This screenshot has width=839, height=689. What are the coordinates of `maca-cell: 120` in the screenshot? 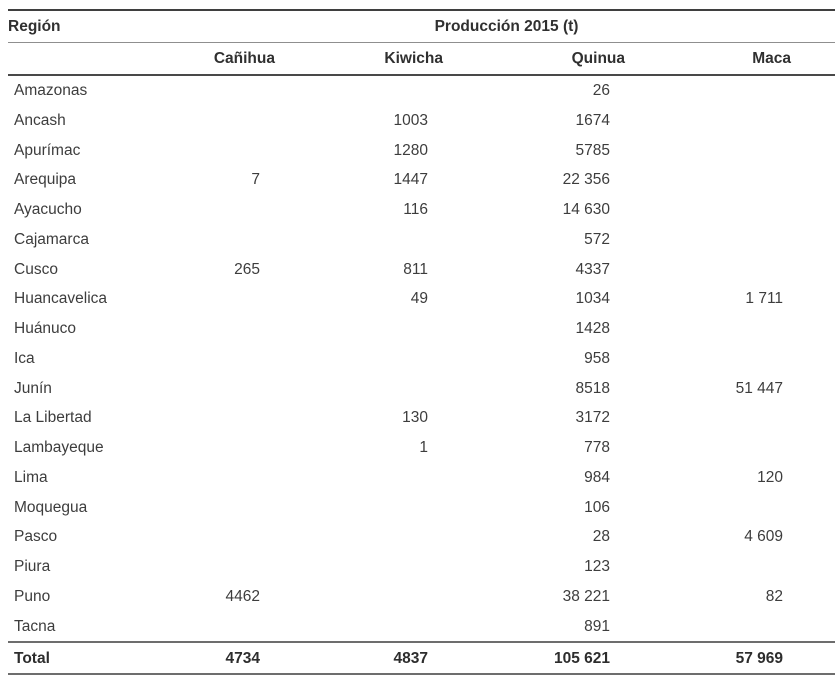 It's located at (770, 477).